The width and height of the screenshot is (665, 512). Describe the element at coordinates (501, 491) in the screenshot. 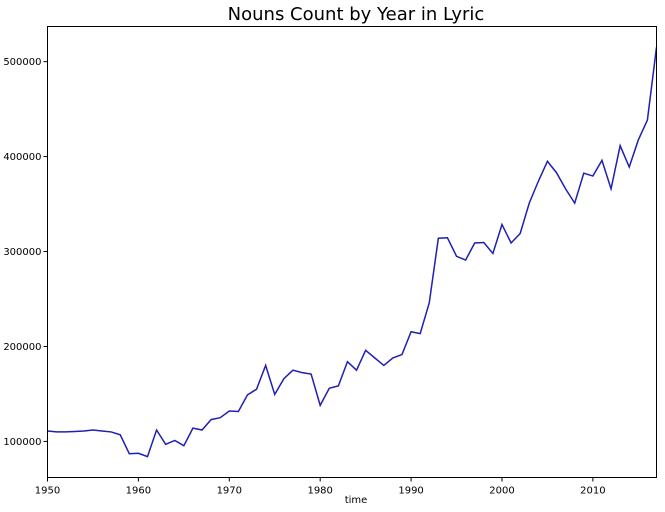

I see `x-tick-label: 2000` at that location.